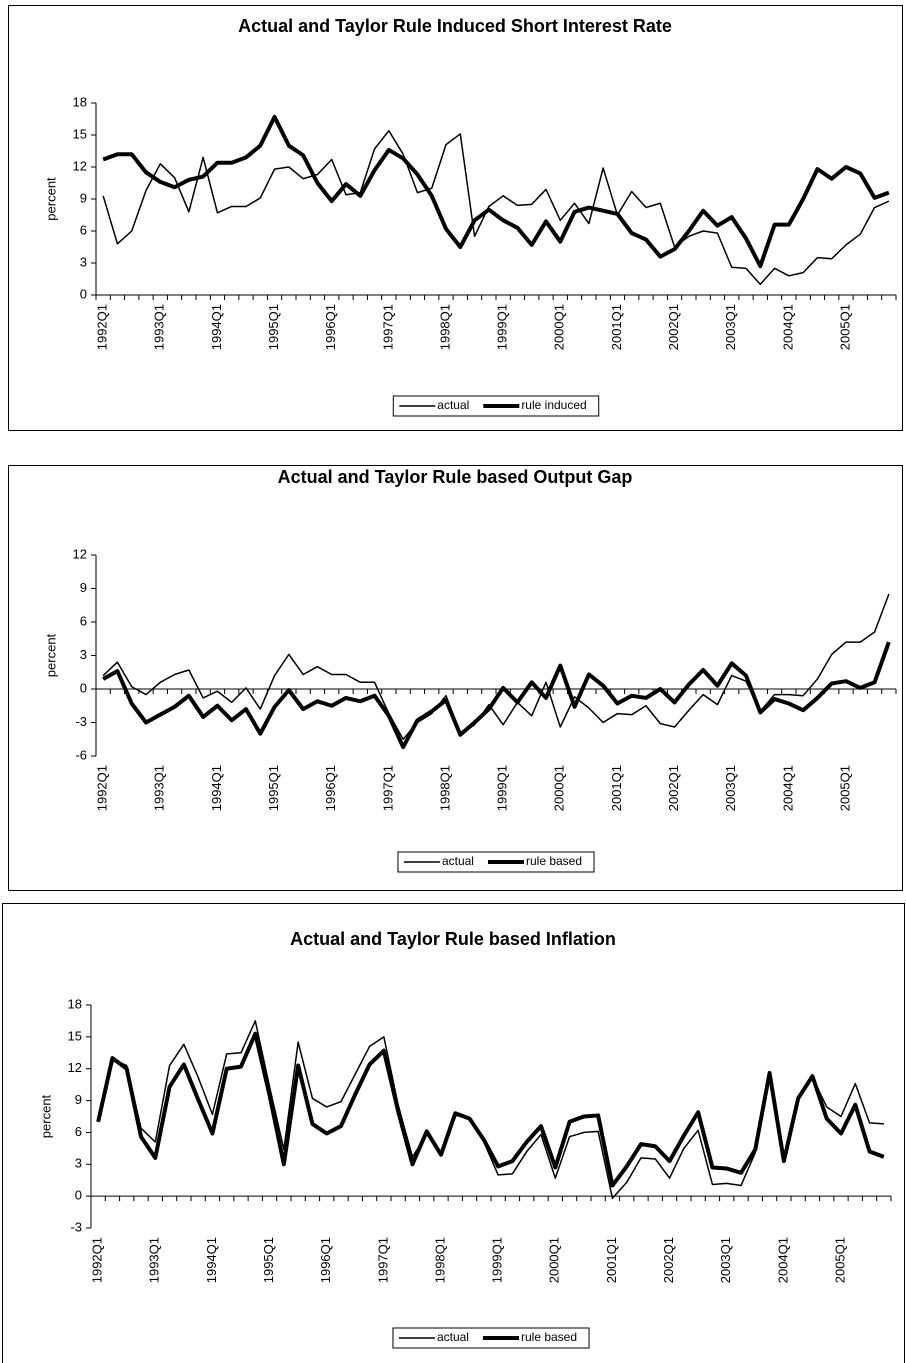 This screenshot has width=906, height=1363. Describe the element at coordinates (455, 477) in the screenshot. I see `chart-title: Actual and Taylor Rule based Output Gap` at that location.